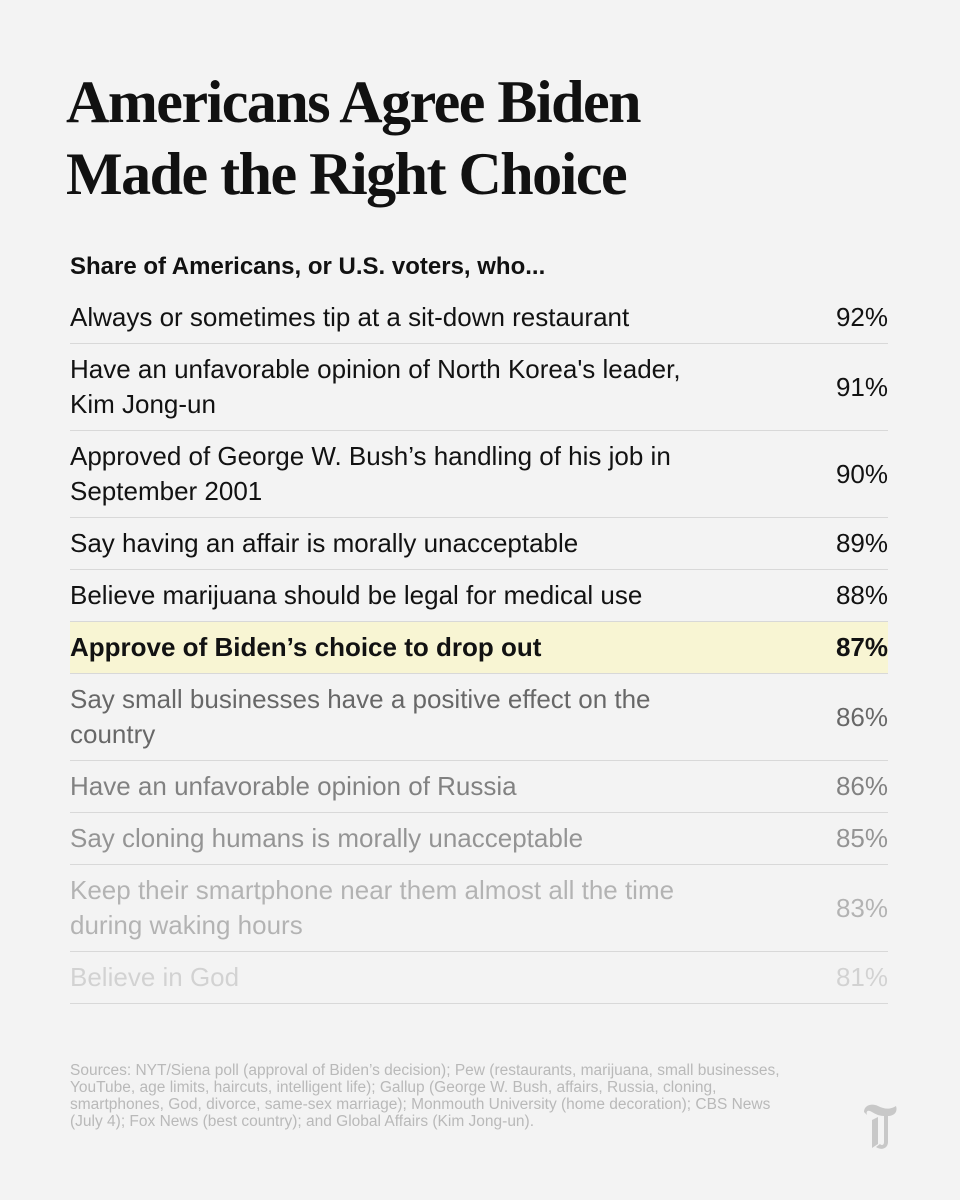  Describe the element at coordinates (880, 1126) in the screenshot. I see `logo` at that location.